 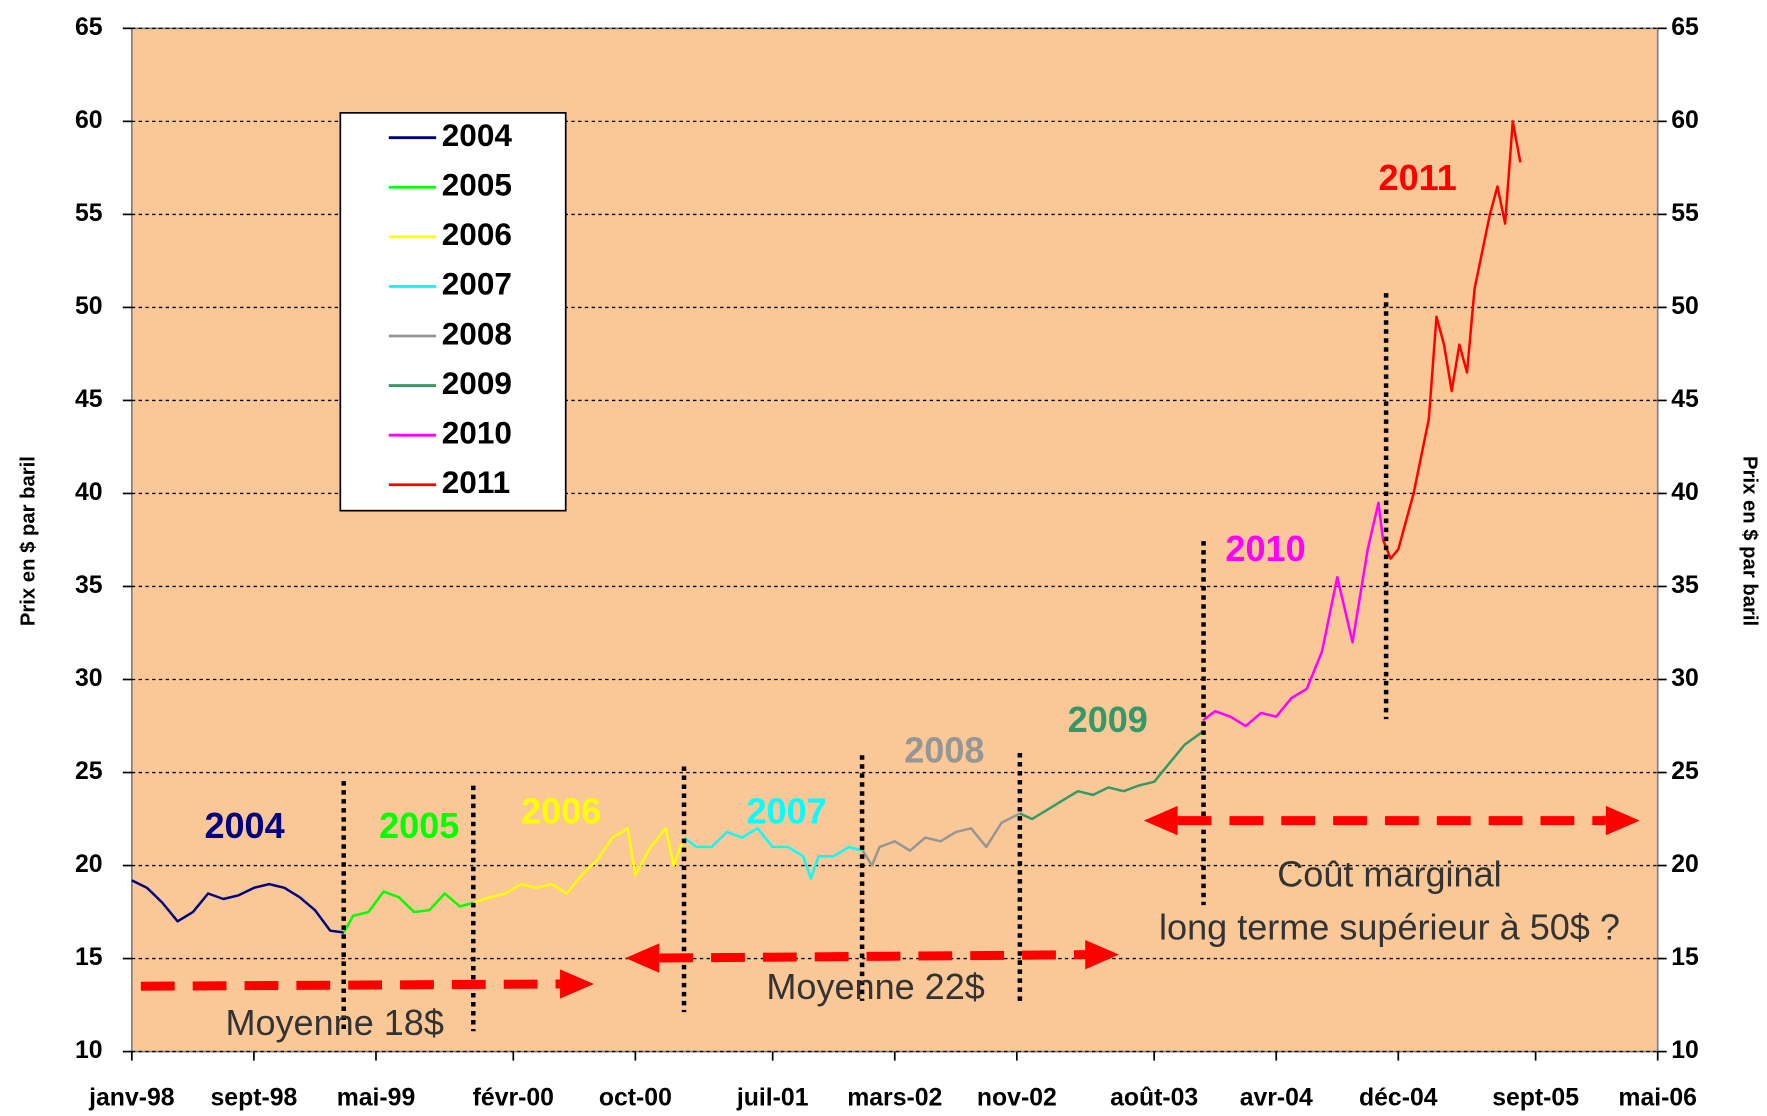 I want to click on y2-tick-label: 50, so click(x=1685, y=306).